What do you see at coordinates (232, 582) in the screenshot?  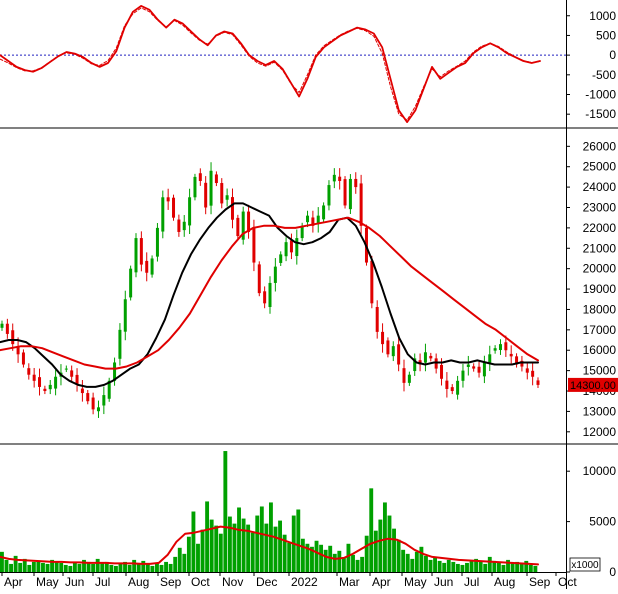 I see `x-tick-label: Nov` at bounding box center [232, 582].